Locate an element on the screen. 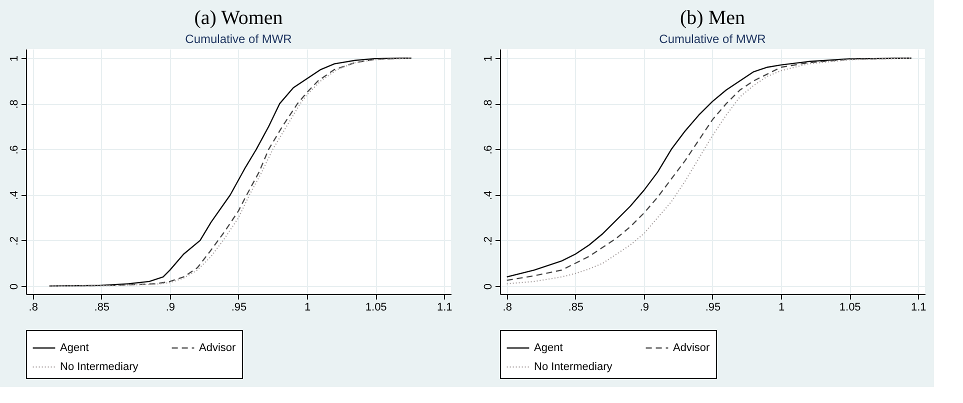  chart-title: (a) Women is located at coordinates (238, 18).